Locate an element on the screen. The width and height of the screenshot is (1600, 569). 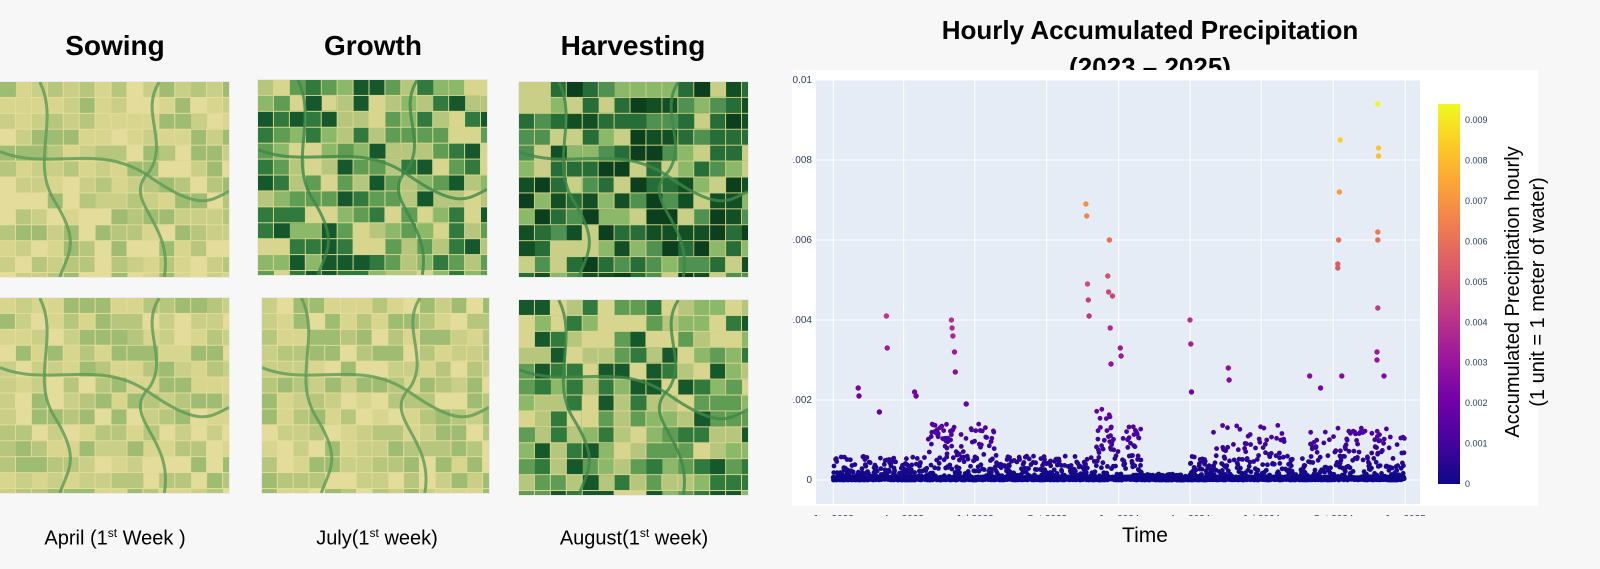
stage-title-harvesting: Harvesting is located at coordinates (633, 45).